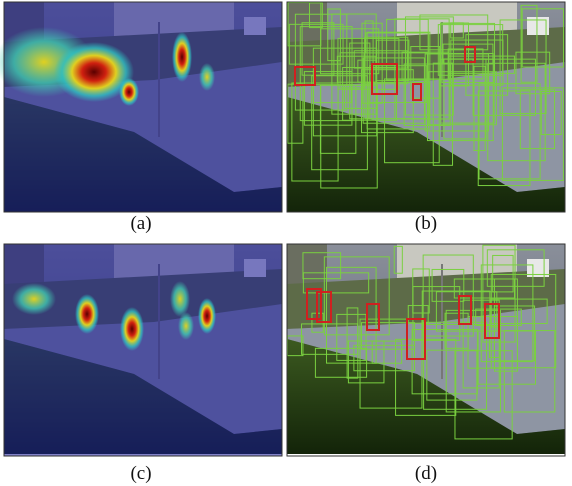  What do you see at coordinates (140, 473) in the screenshot?
I see `caption: (c)` at bounding box center [140, 473].